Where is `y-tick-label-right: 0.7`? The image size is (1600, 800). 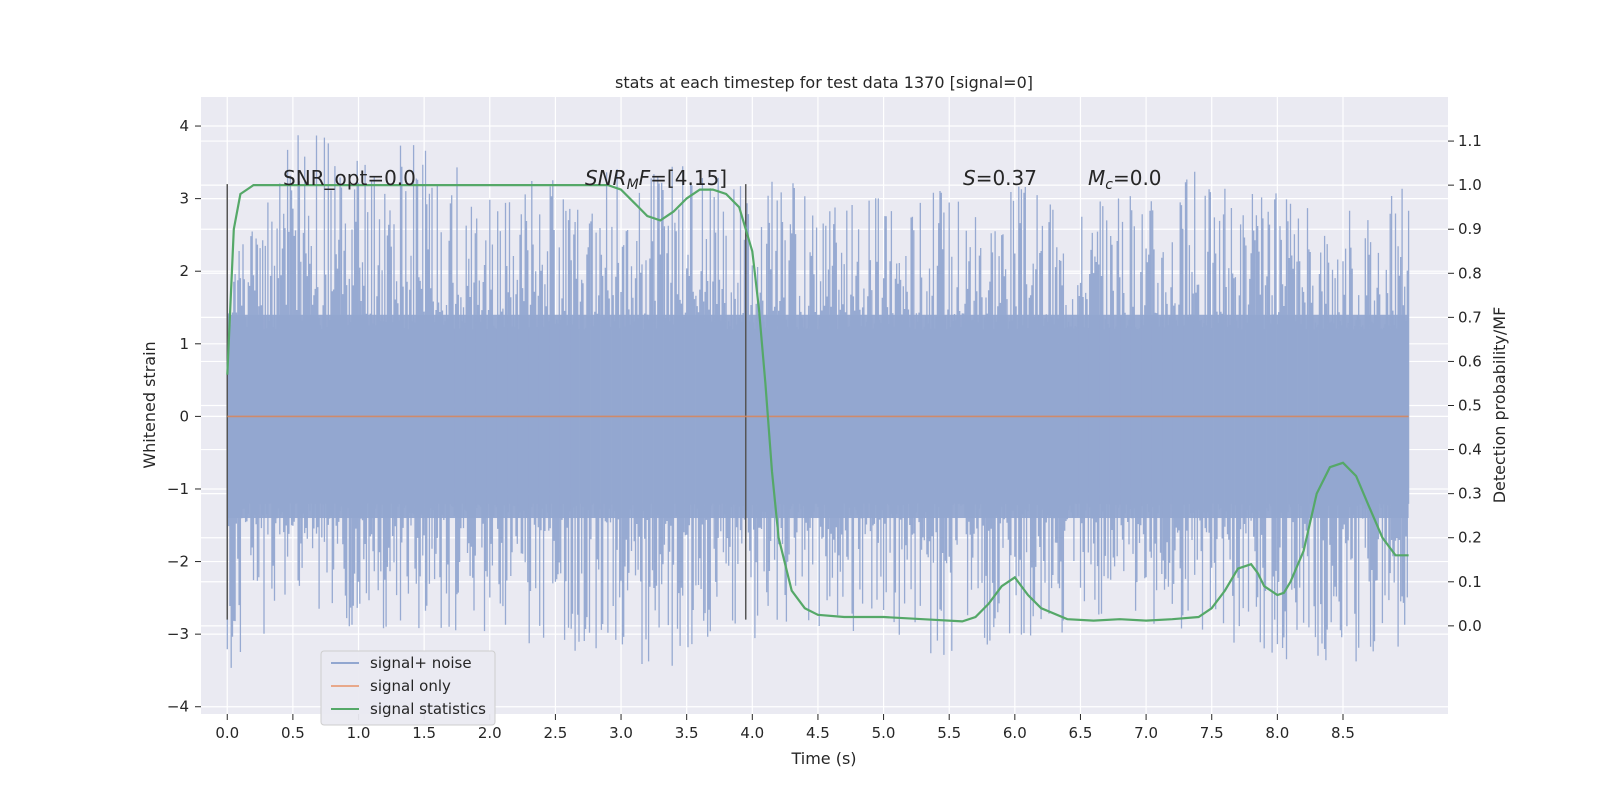 y-tick-label-right: 0.7 is located at coordinates (1470, 317).